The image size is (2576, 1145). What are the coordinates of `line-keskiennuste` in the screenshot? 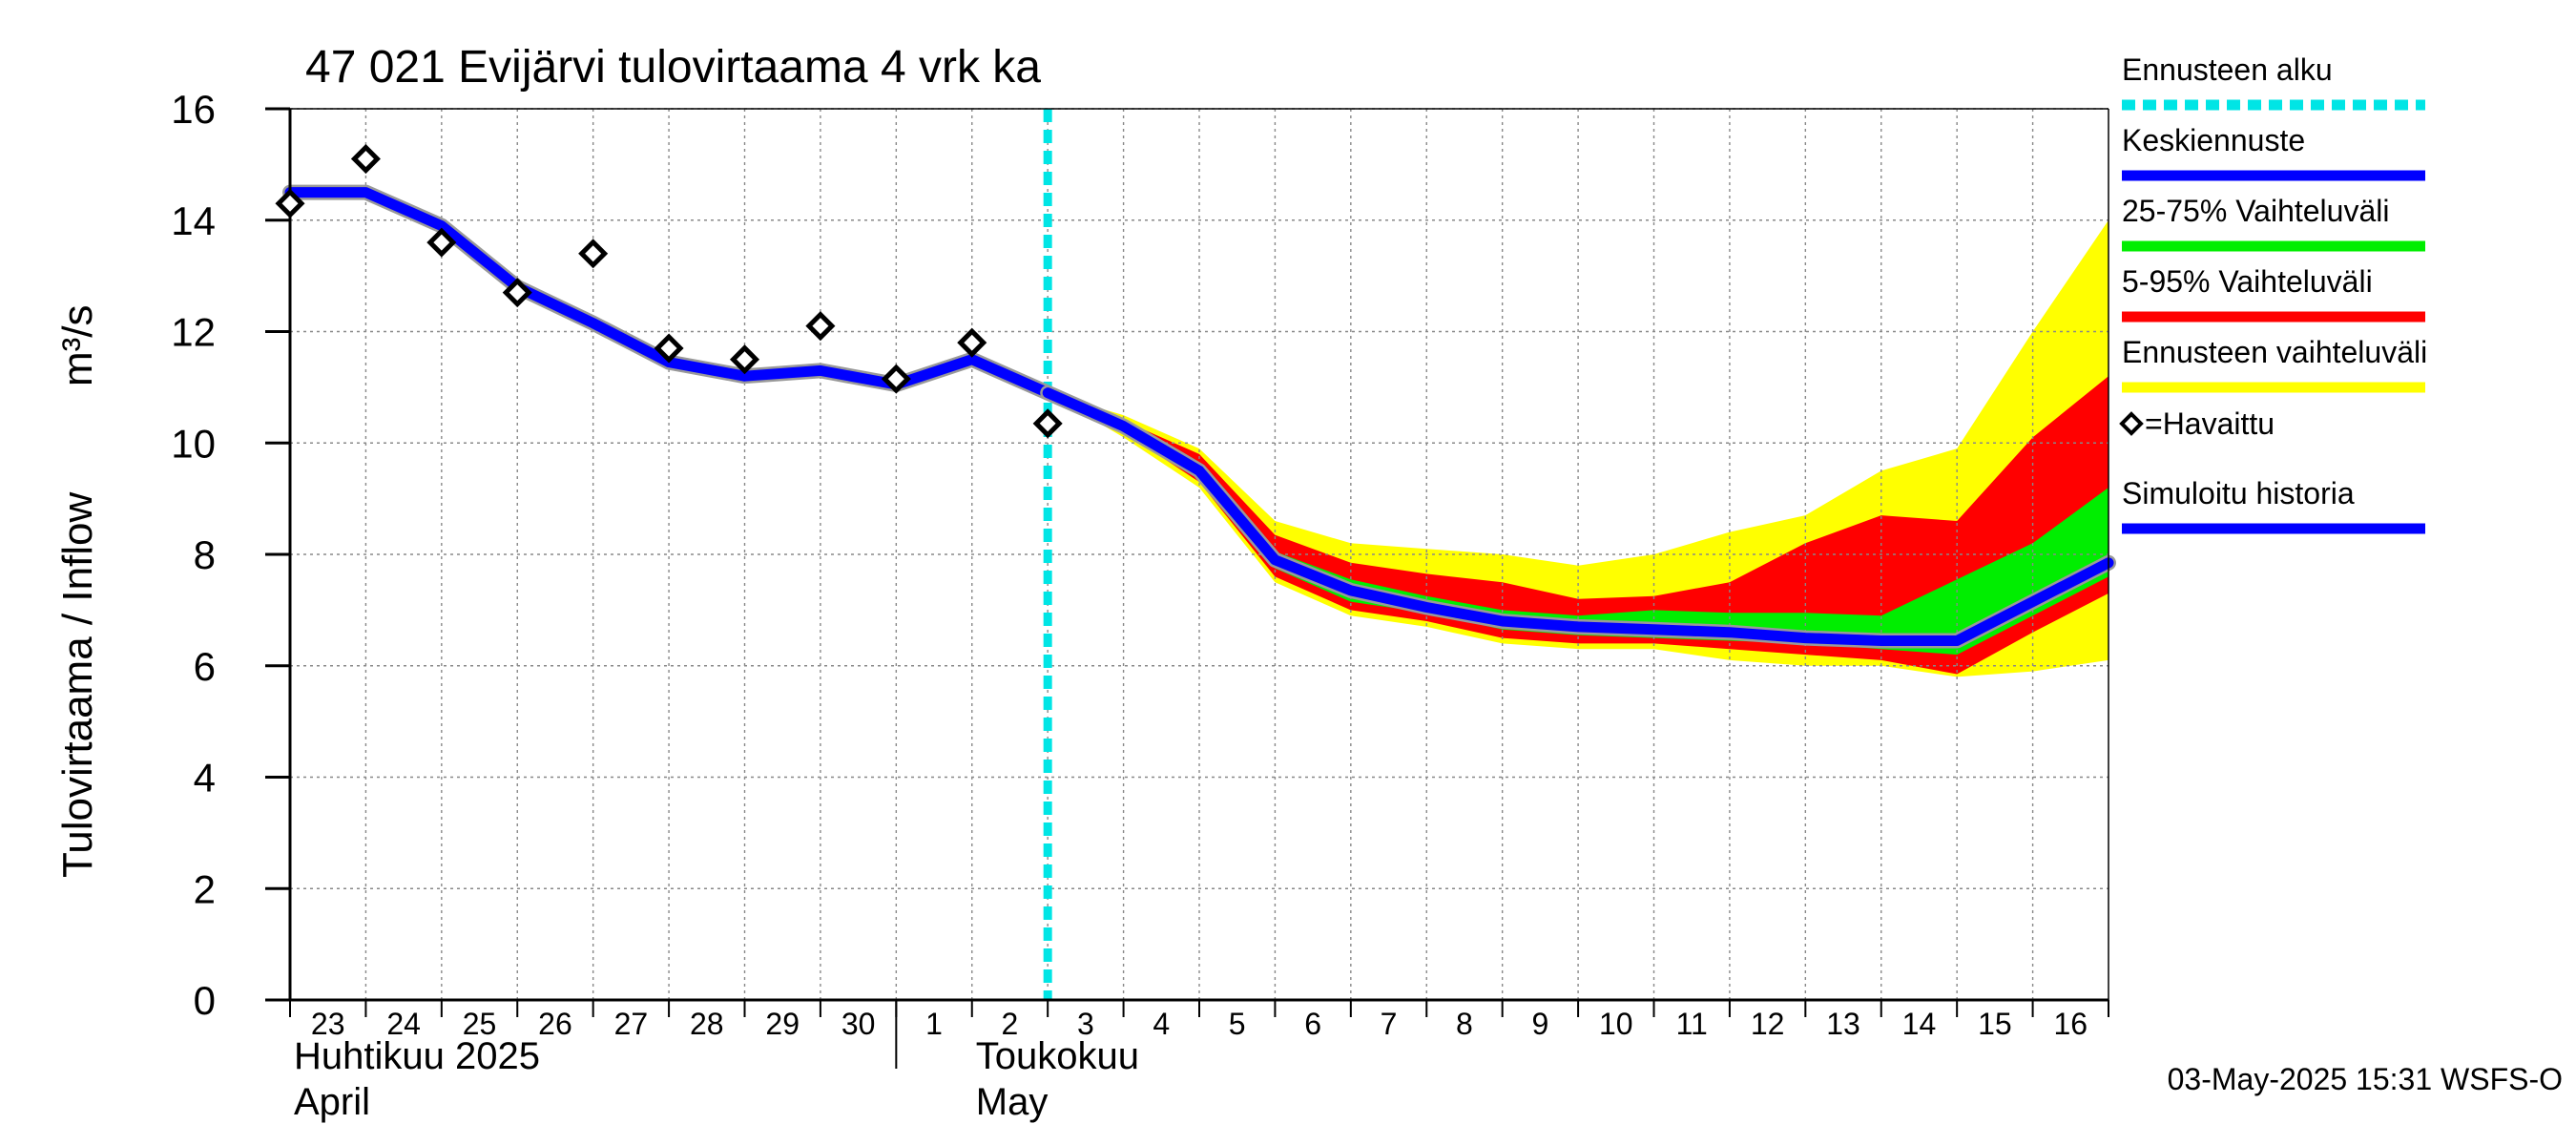 It's located at (1578, 516).